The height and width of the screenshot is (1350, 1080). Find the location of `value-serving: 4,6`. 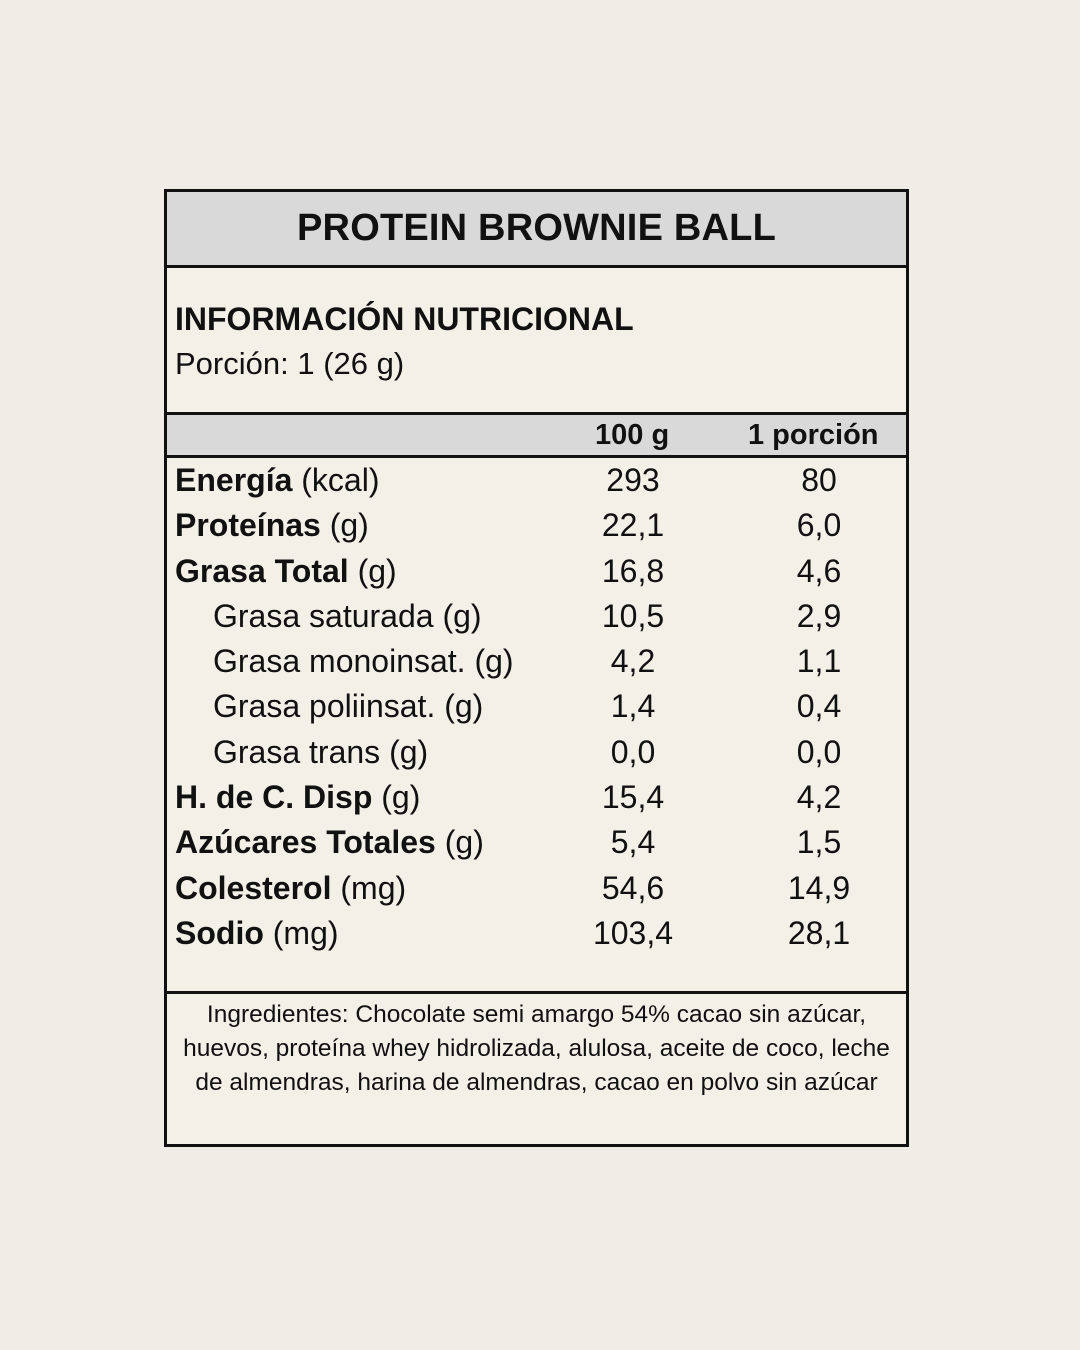

value-serving: 4,6 is located at coordinates (819, 570).